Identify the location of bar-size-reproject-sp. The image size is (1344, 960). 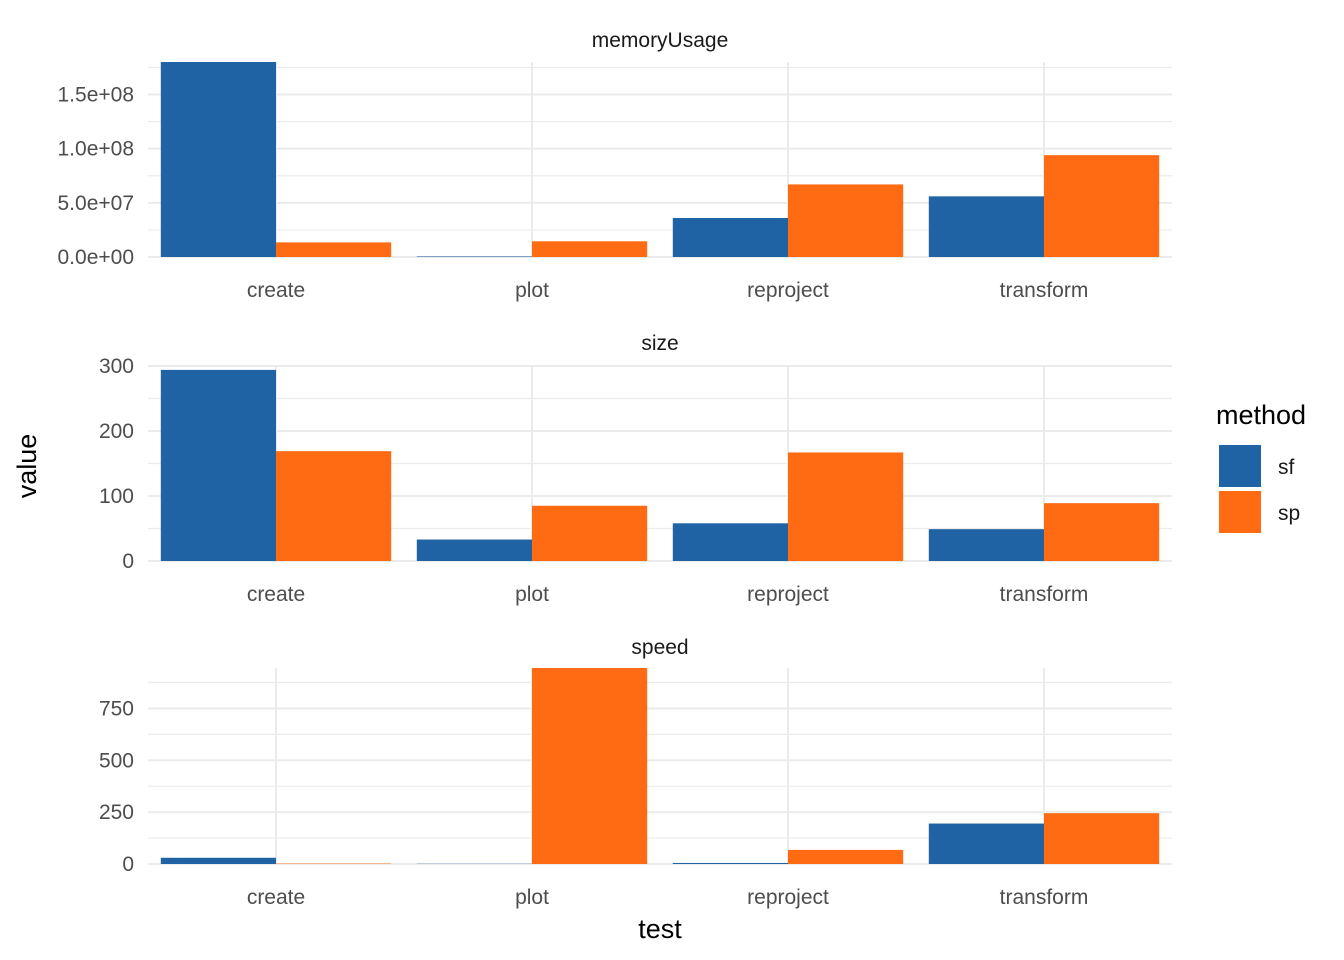
(846, 506).